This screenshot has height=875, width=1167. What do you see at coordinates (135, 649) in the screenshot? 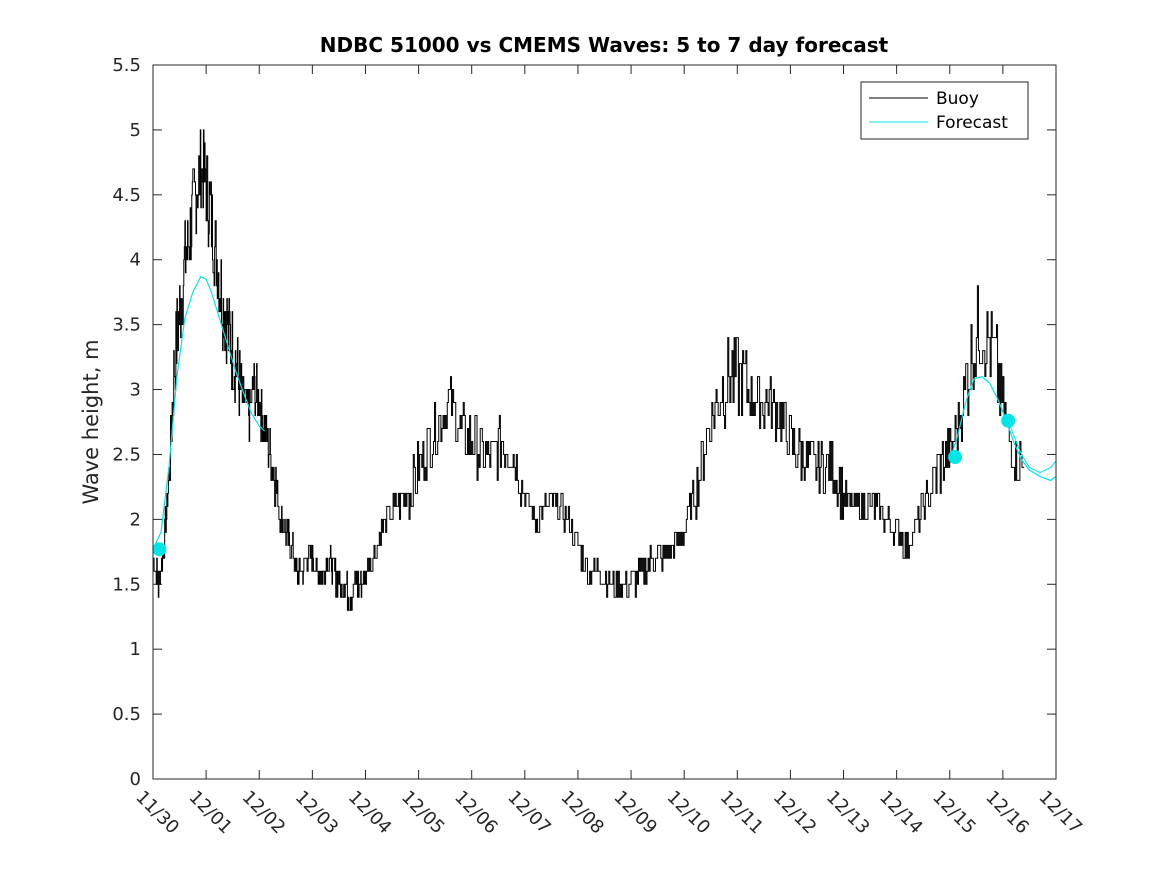
I see `y-tick-label: 1` at bounding box center [135, 649].